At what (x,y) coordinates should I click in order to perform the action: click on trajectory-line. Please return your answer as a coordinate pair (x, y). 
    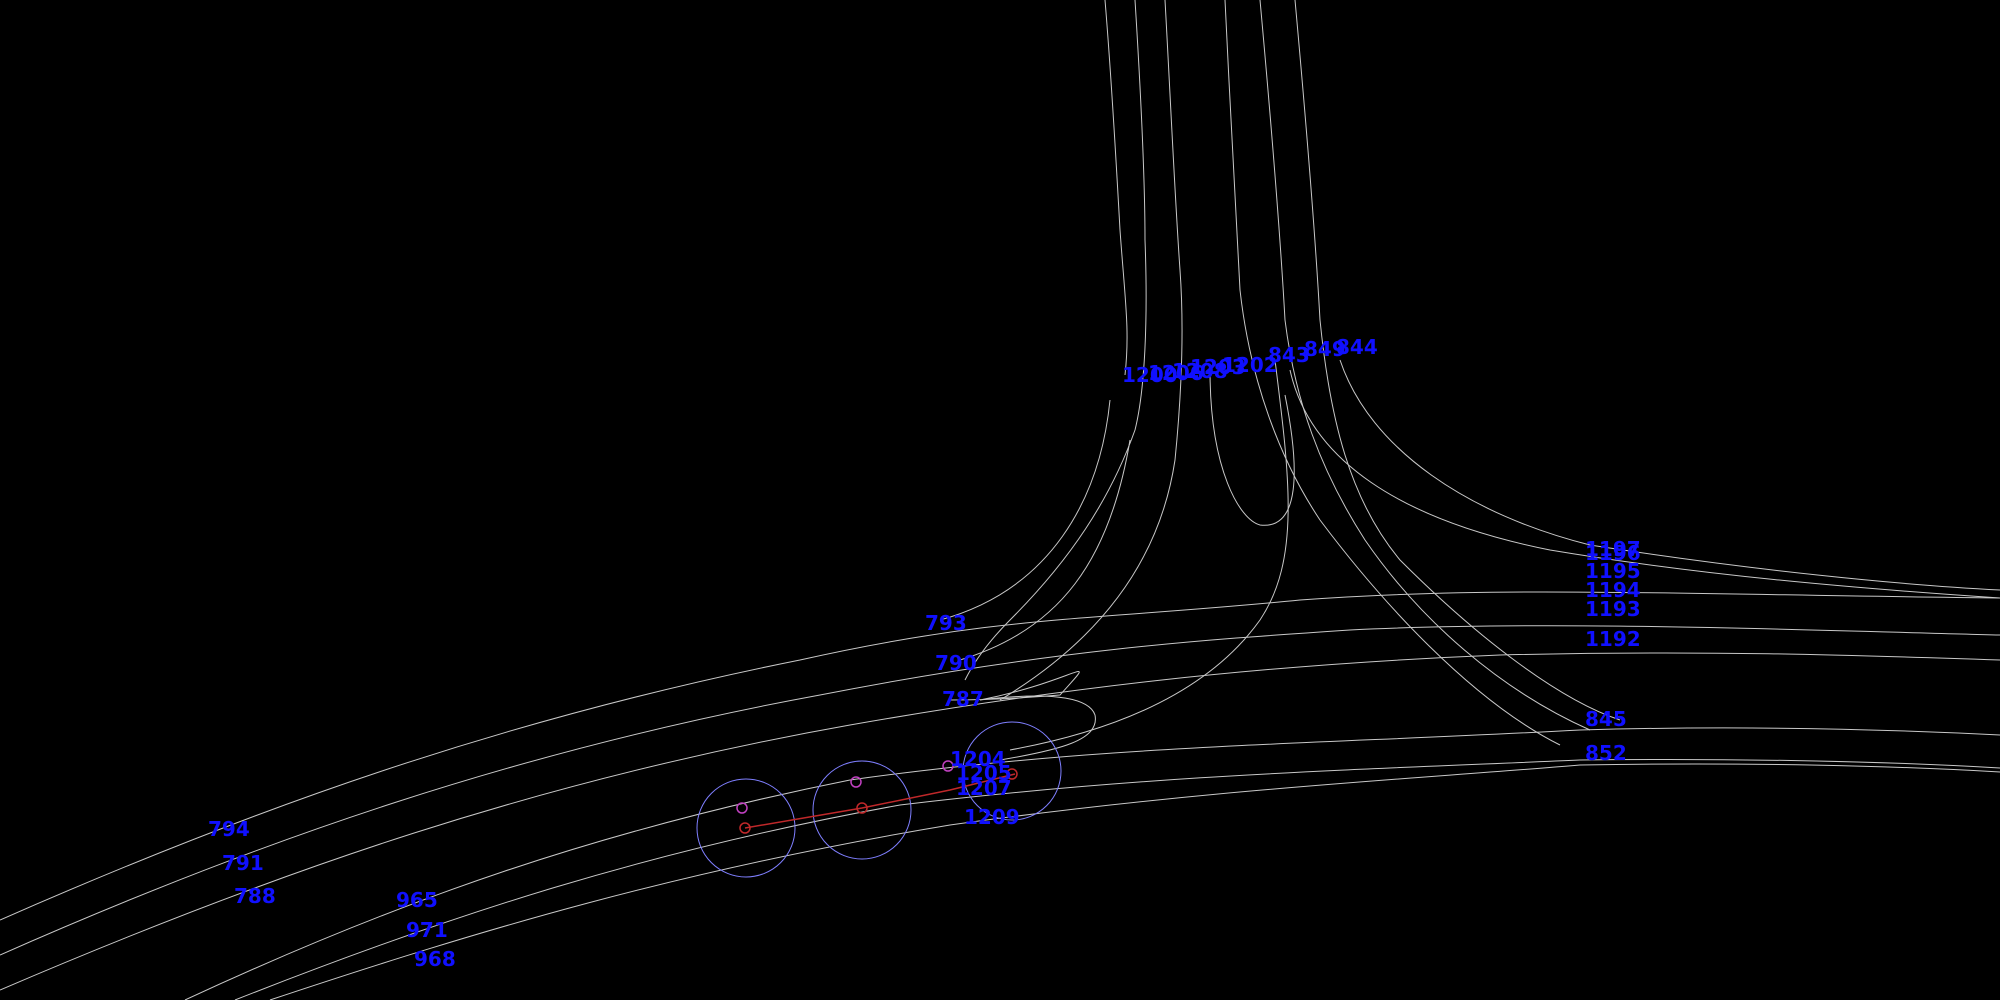
    Looking at the image, I should click on (880, 801).